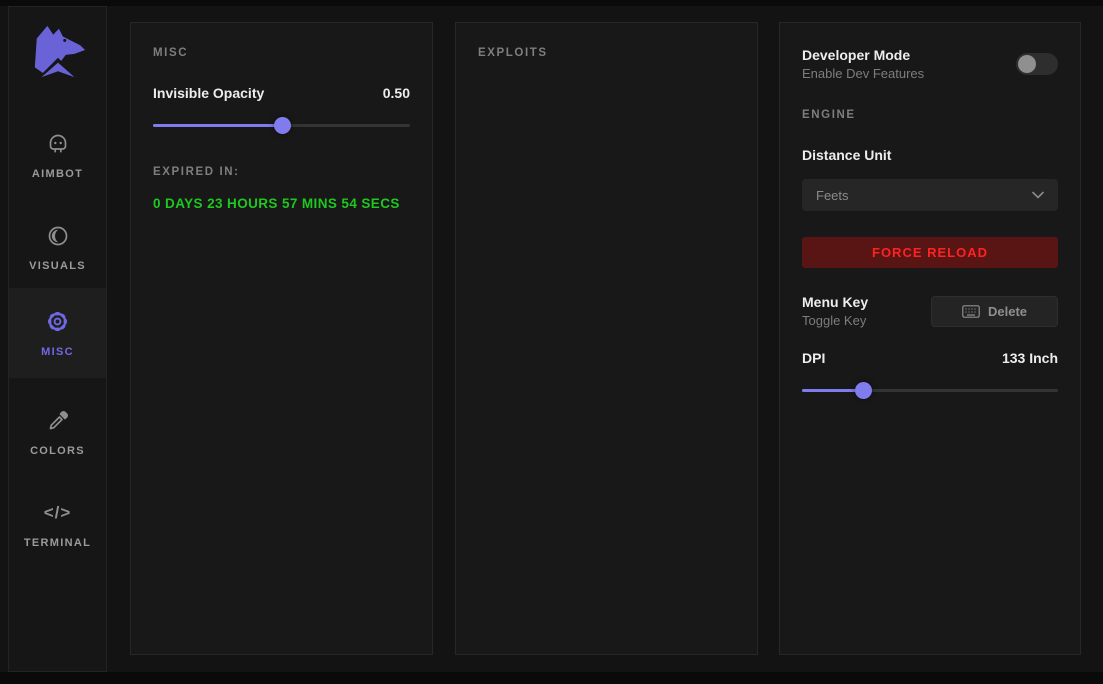 The image size is (1103, 684). What do you see at coordinates (1029, 358) in the screenshot?
I see `dpi-value: 133 Inch` at bounding box center [1029, 358].